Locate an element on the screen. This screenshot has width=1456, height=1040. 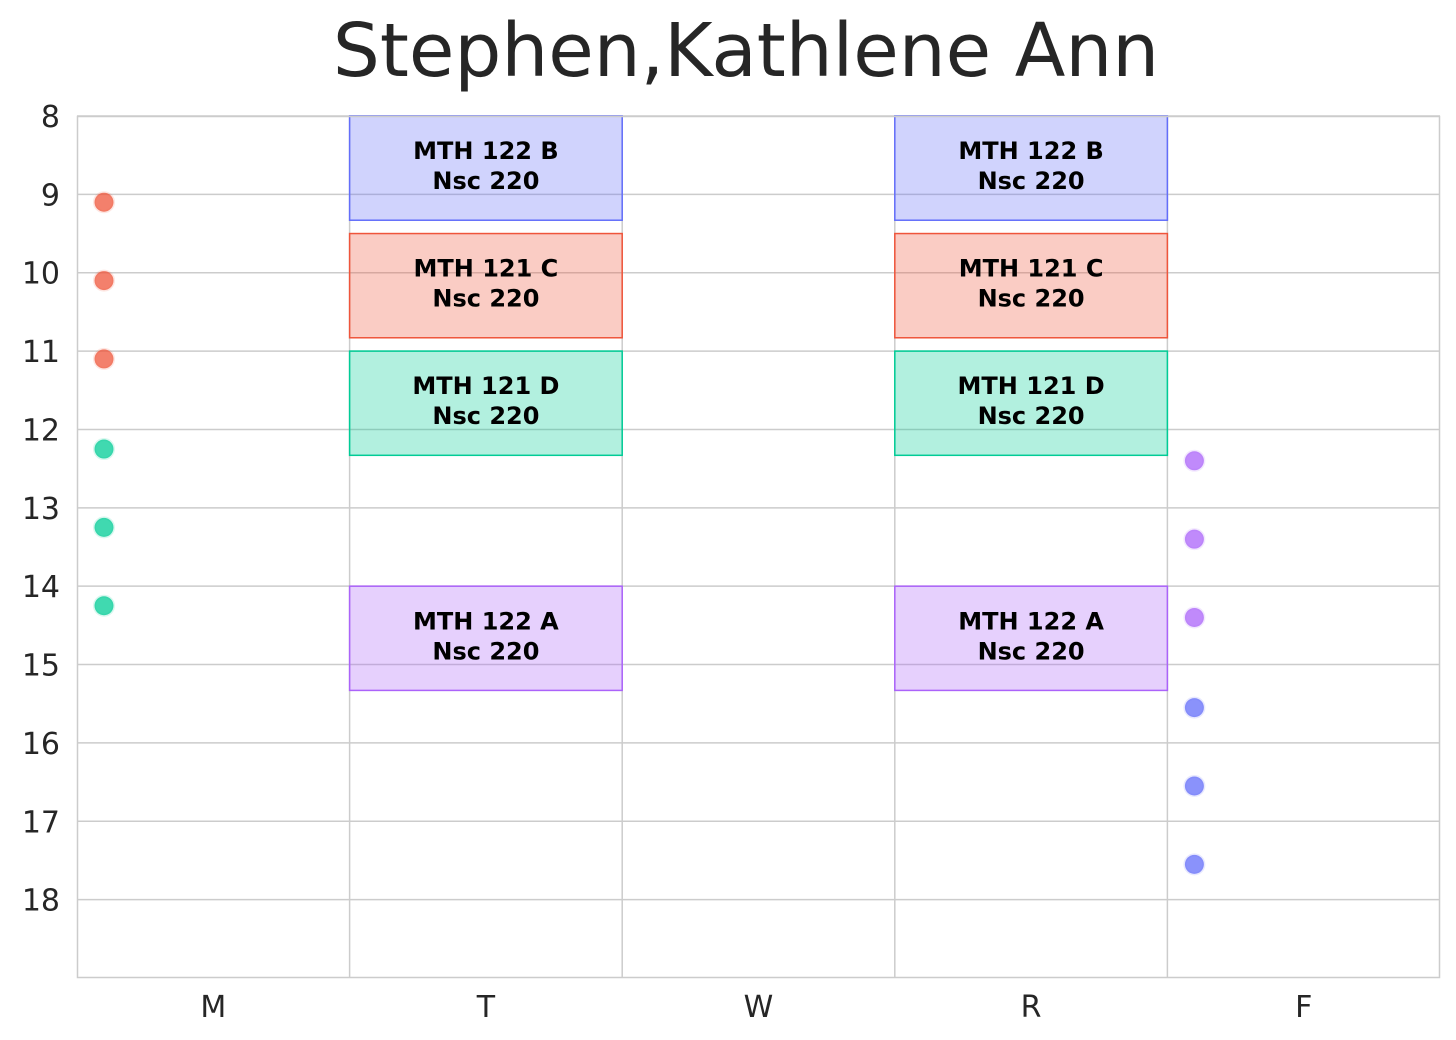
y-tick-label: 13 is located at coordinates (41, 509).